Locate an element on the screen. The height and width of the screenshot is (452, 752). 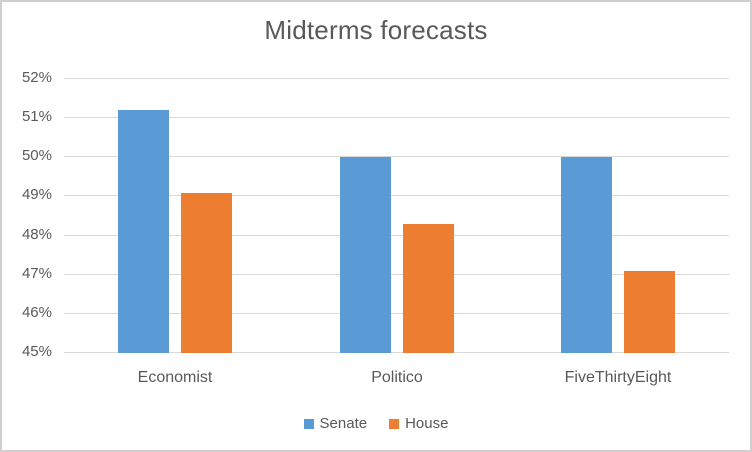
legend-item-house: House is located at coordinates (418, 424).